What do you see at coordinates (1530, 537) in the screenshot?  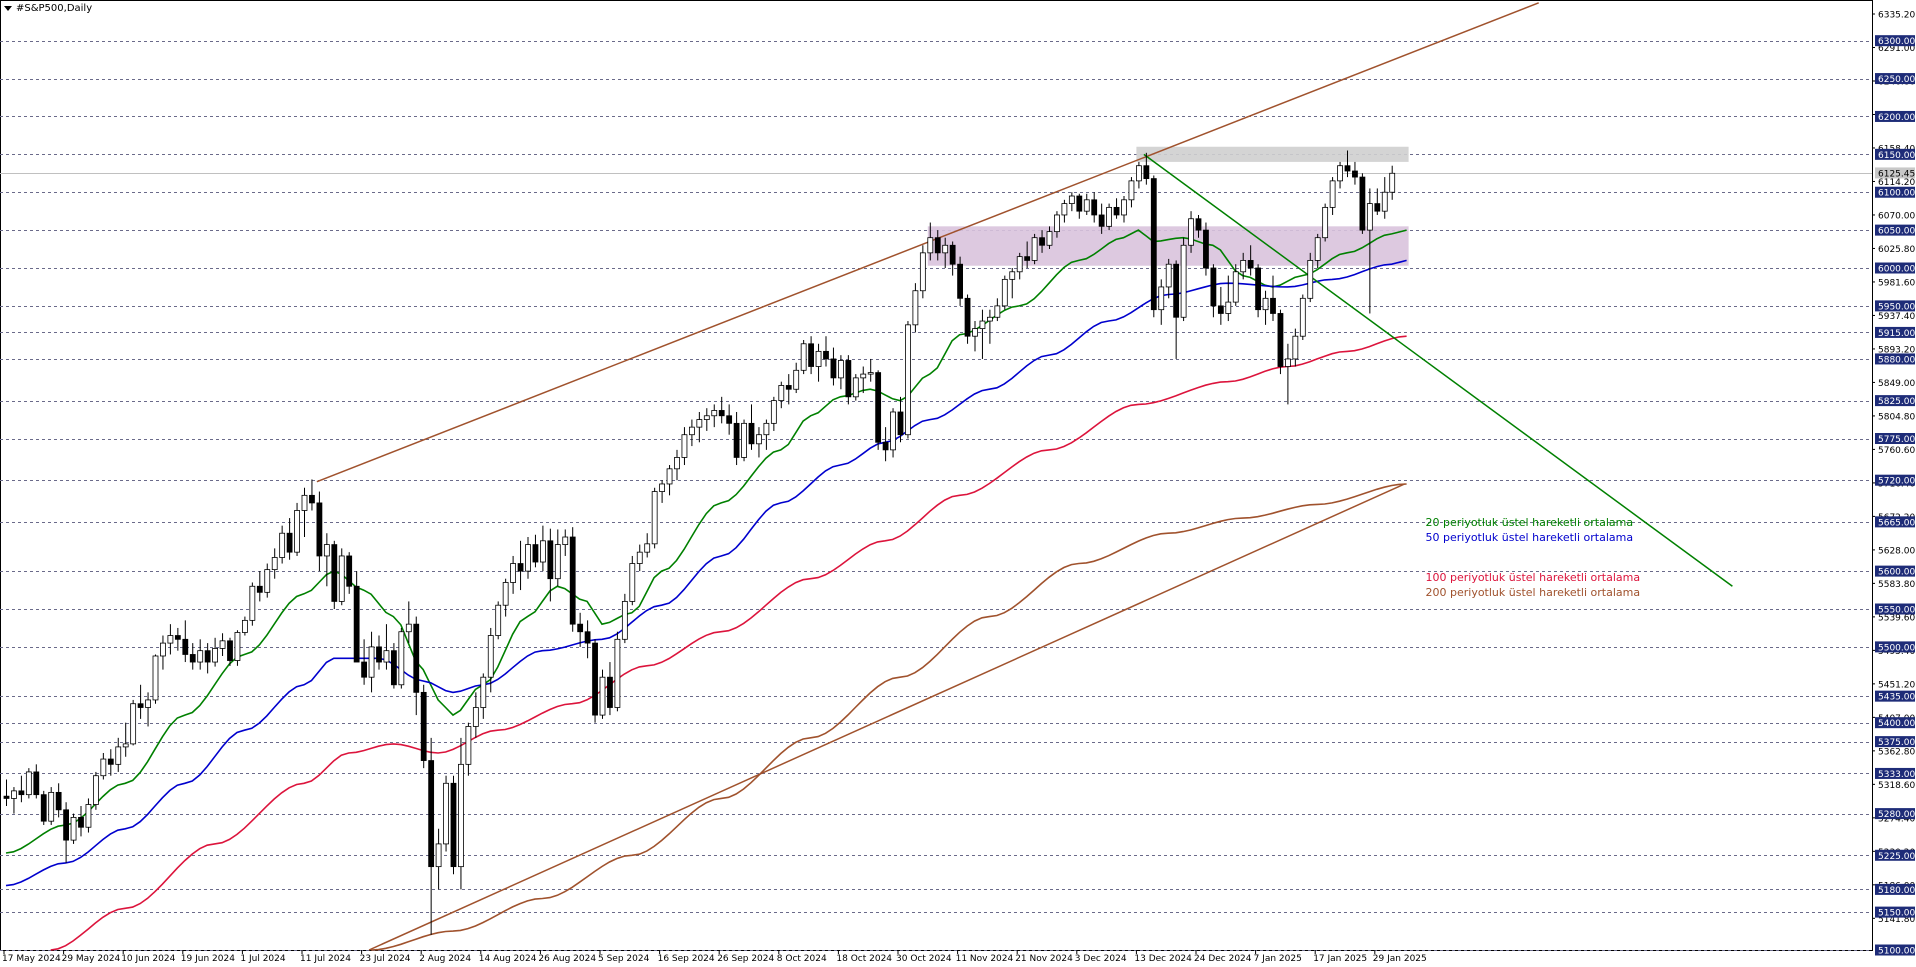 I see `legend-entry: 50 periyotluk üstel hareketli ortalama` at bounding box center [1530, 537].